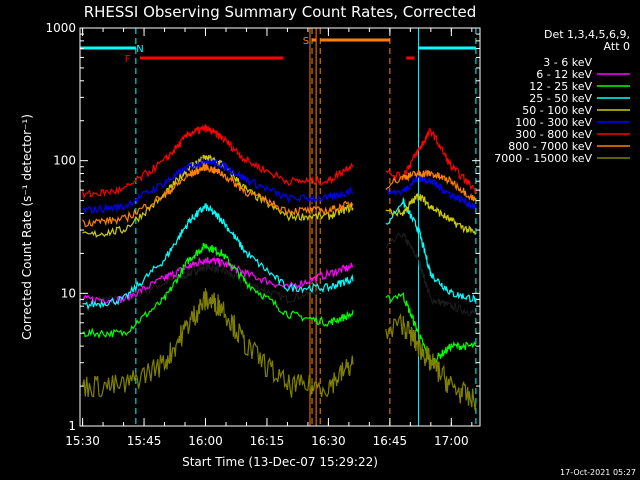 The height and width of the screenshot is (480, 640). What do you see at coordinates (543, 158) in the screenshot?
I see `legend-label: 7000 - 15000 keV` at bounding box center [543, 158].